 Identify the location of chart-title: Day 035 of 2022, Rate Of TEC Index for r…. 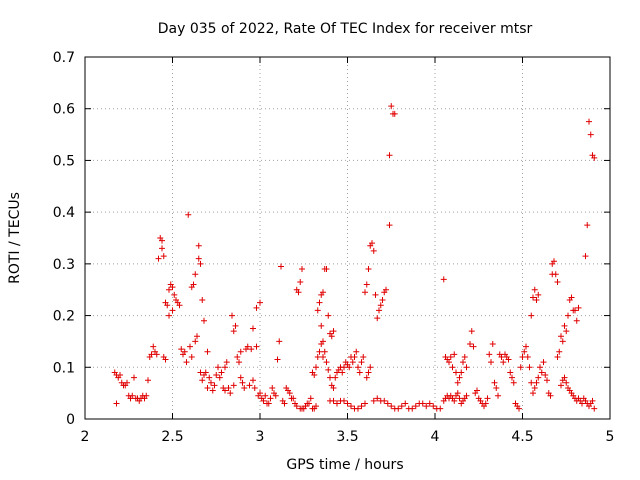
(345, 29).